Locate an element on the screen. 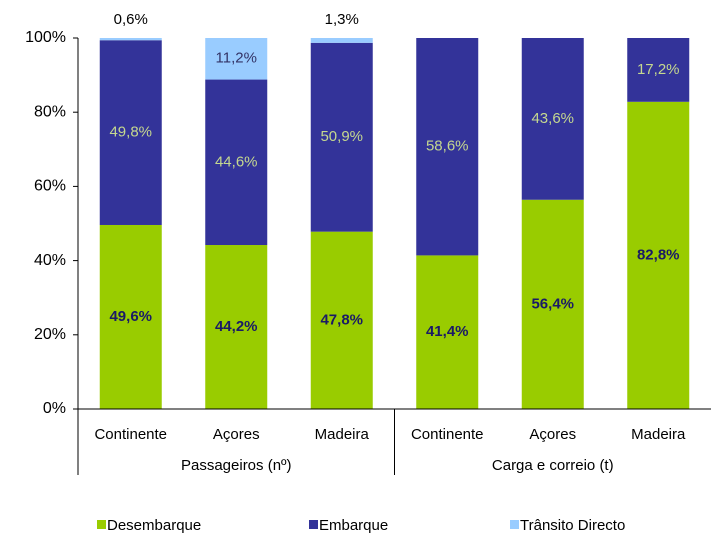 The image size is (712, 540). data-label: 56,4% is located at coordinates (552, 303).